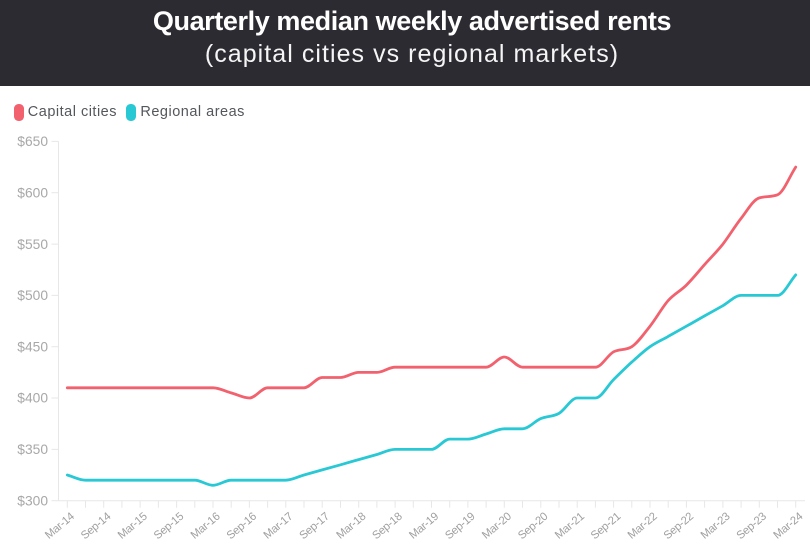 The width and height of the screenshot is (810, 555). What do you see at coordinates (497, 526) in the screenshot?
I see `svg-text: Mar-20` at bounding box center [497, 526].